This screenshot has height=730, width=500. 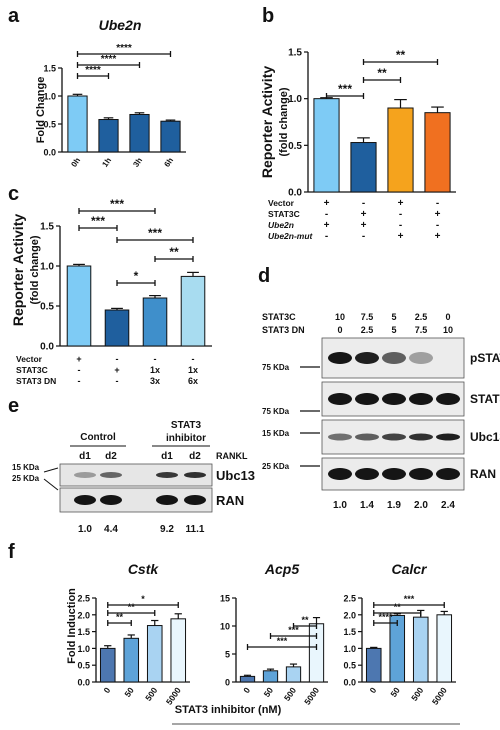 I want to click on panel-d-band-label: Ubc13, so click(x=485, y=437).